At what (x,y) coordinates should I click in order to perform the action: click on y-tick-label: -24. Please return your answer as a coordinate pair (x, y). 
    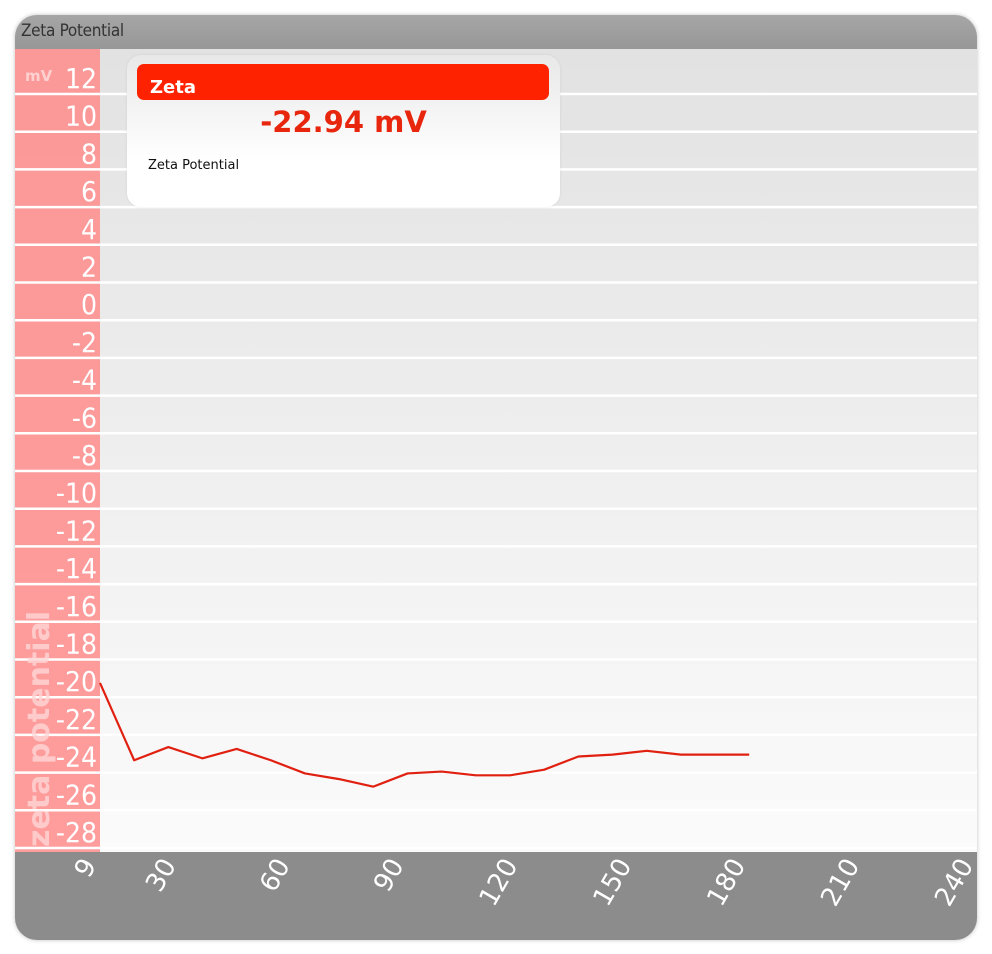
    Looking at the image, I should click on (76, 757).